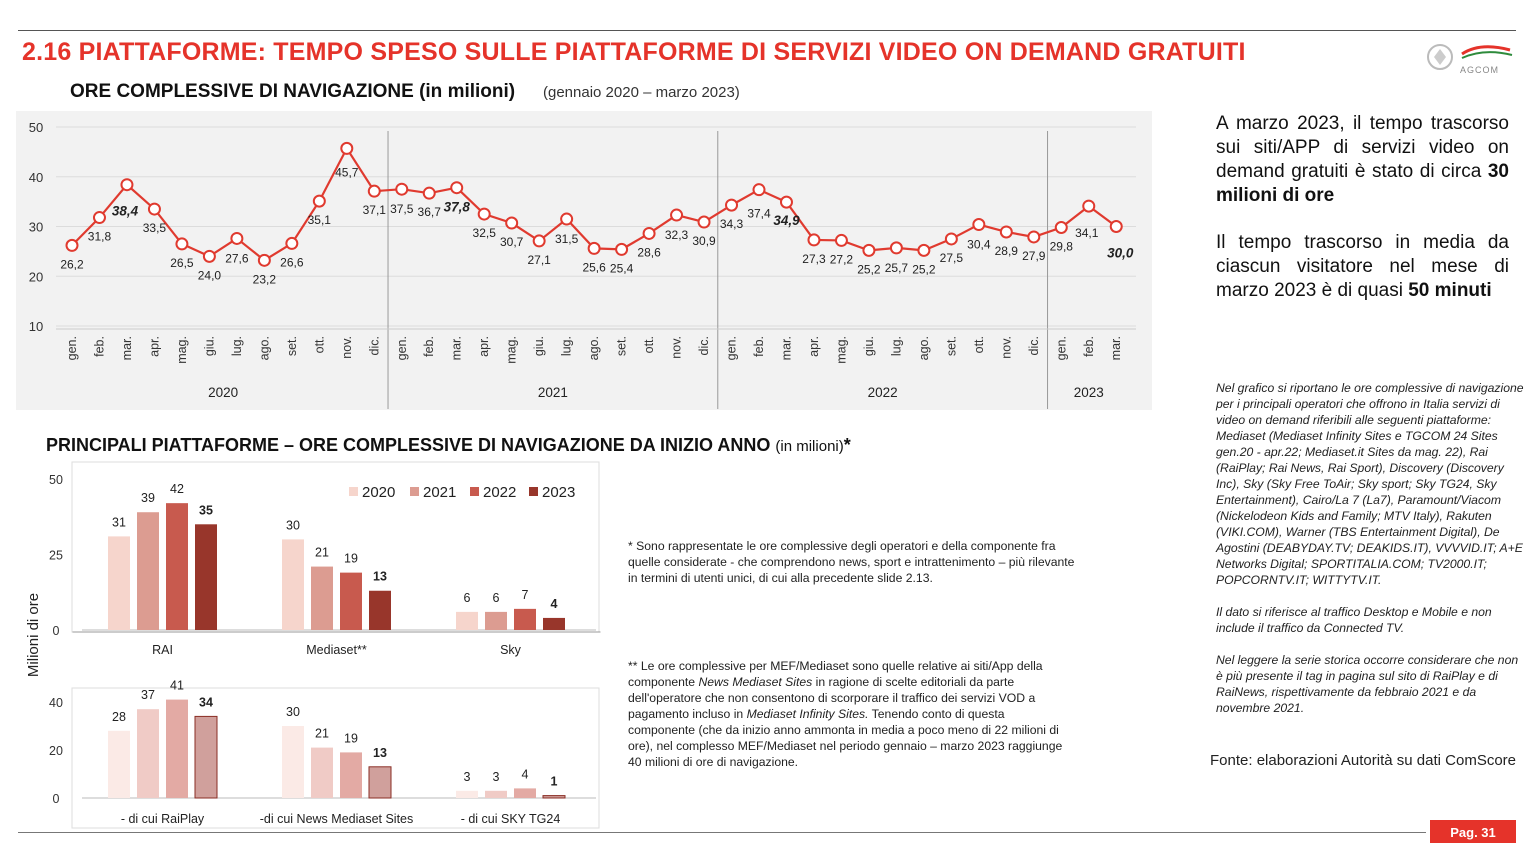 This screenshot has height=846, width=1536. I want to click on bar-chart-units: (in milioni), so click(809, 446).